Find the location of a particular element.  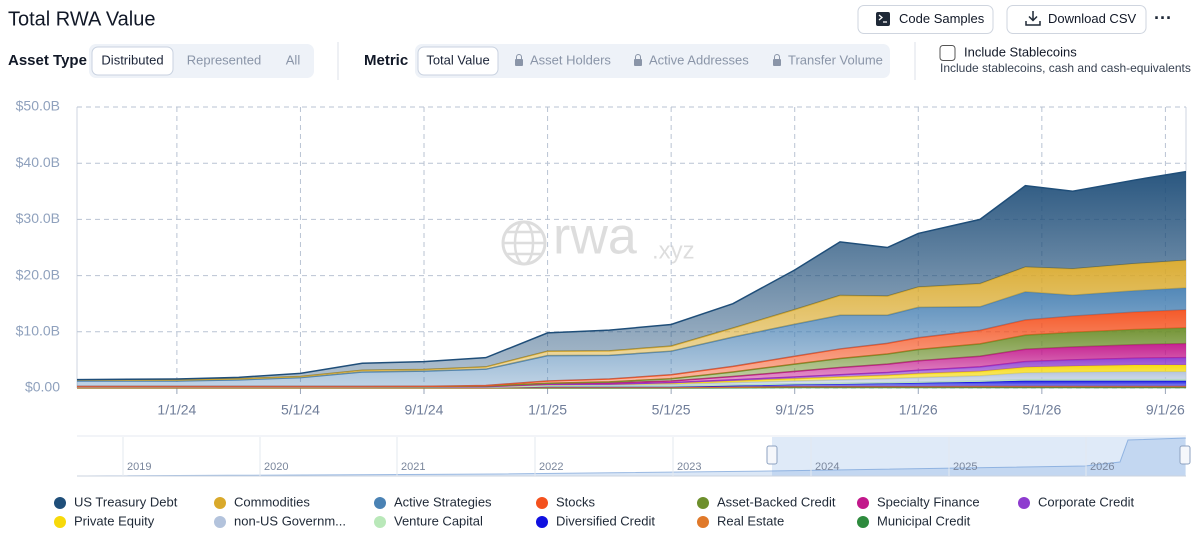

watermark: rwa .xyz is located at coordinates (598, 237).